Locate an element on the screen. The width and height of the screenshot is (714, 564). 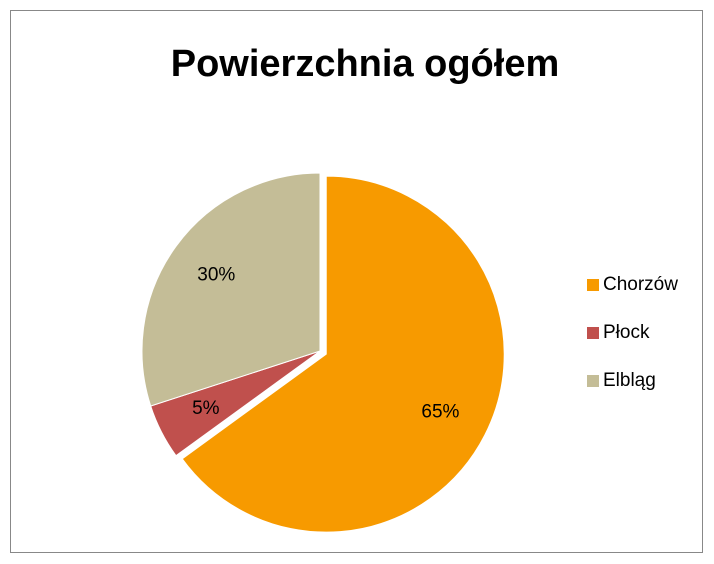
chart-title: Powierzchnia ogółem is located at coordinates (365, 64).